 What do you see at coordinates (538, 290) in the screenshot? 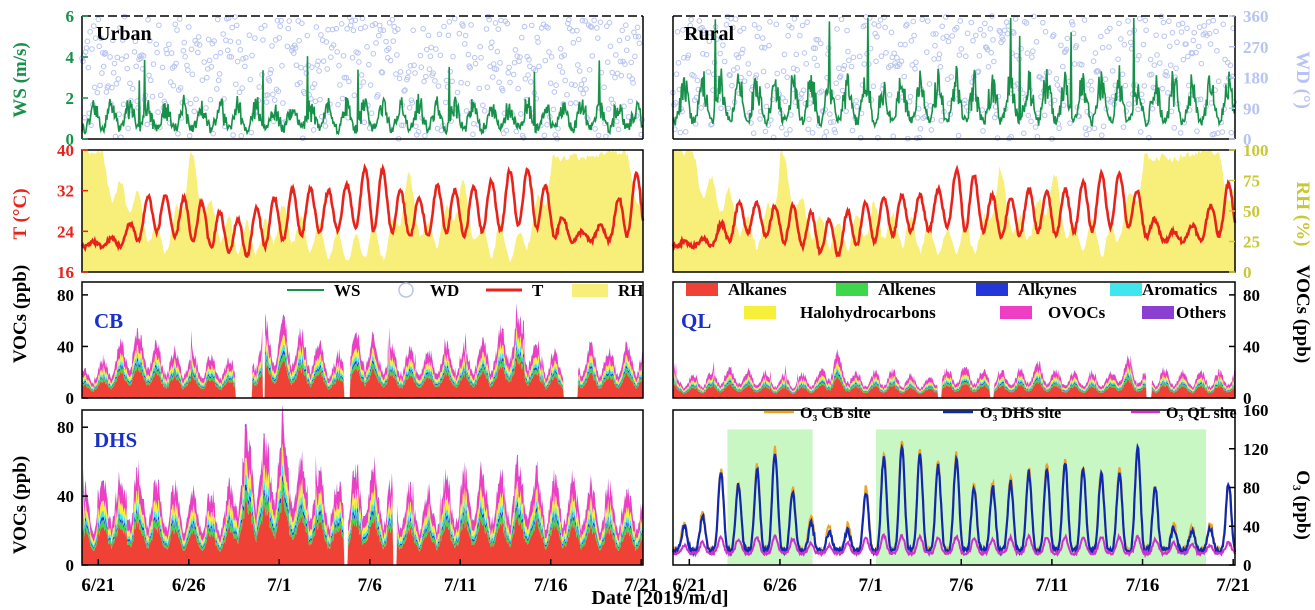
I see `legend-t-label: T` at bounding box center [538, 290].